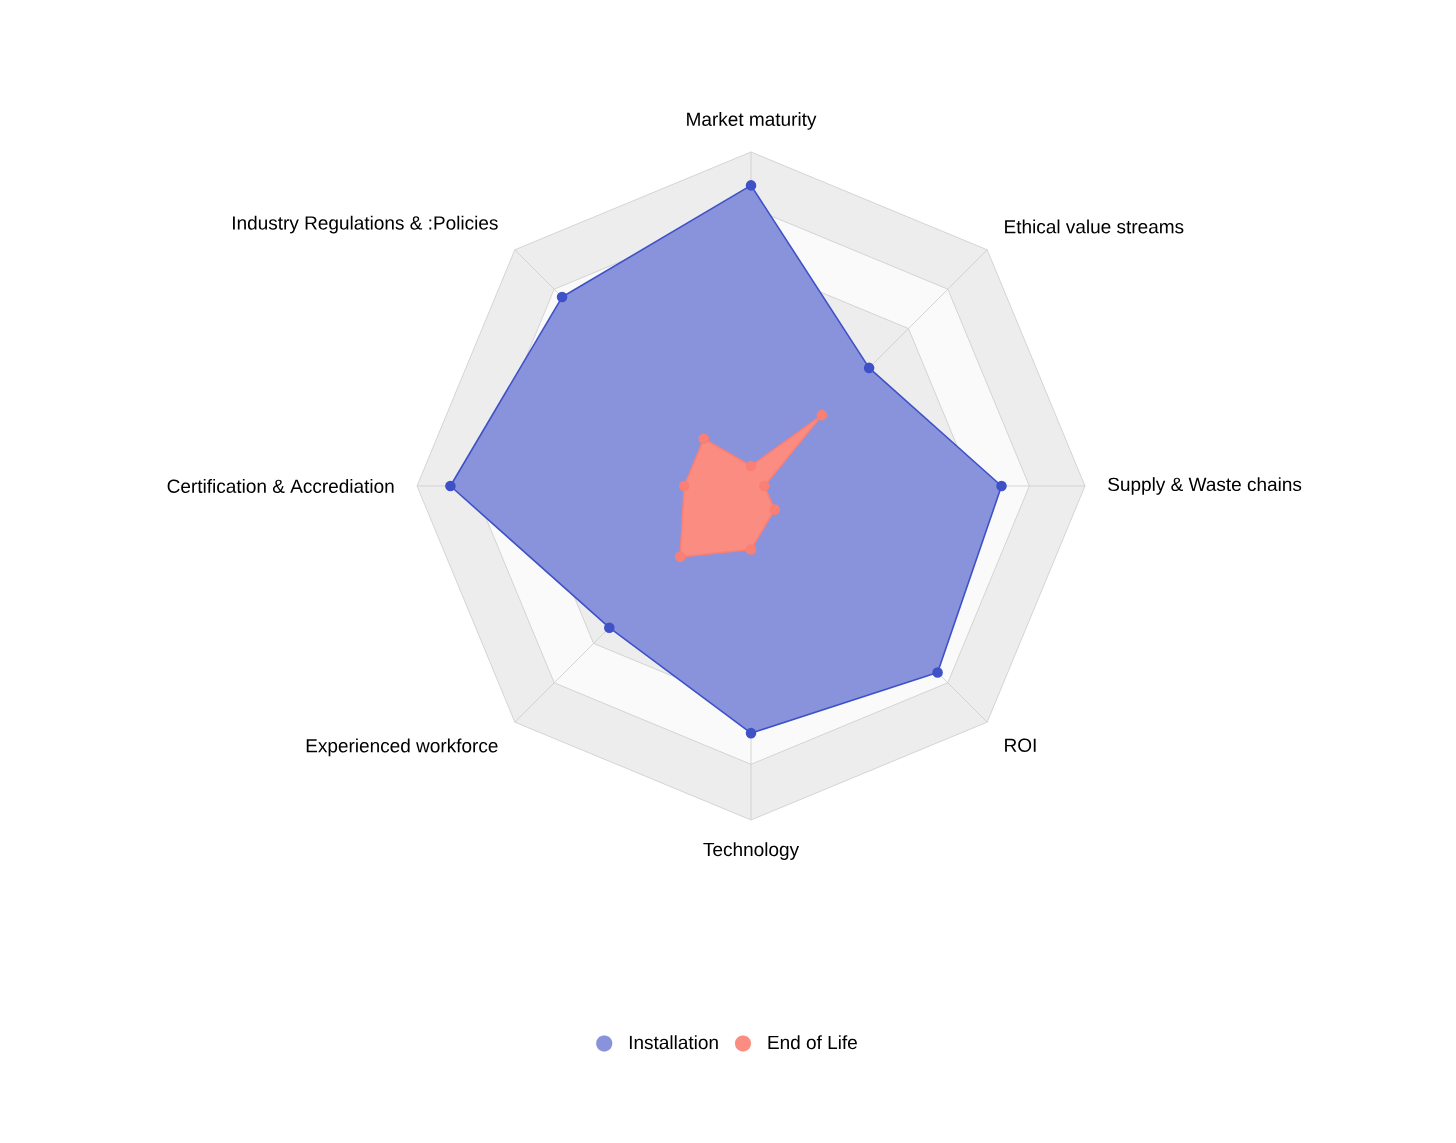  I want to click on spoke-label: Industry Regulations & :Policies, so click(365, 224).